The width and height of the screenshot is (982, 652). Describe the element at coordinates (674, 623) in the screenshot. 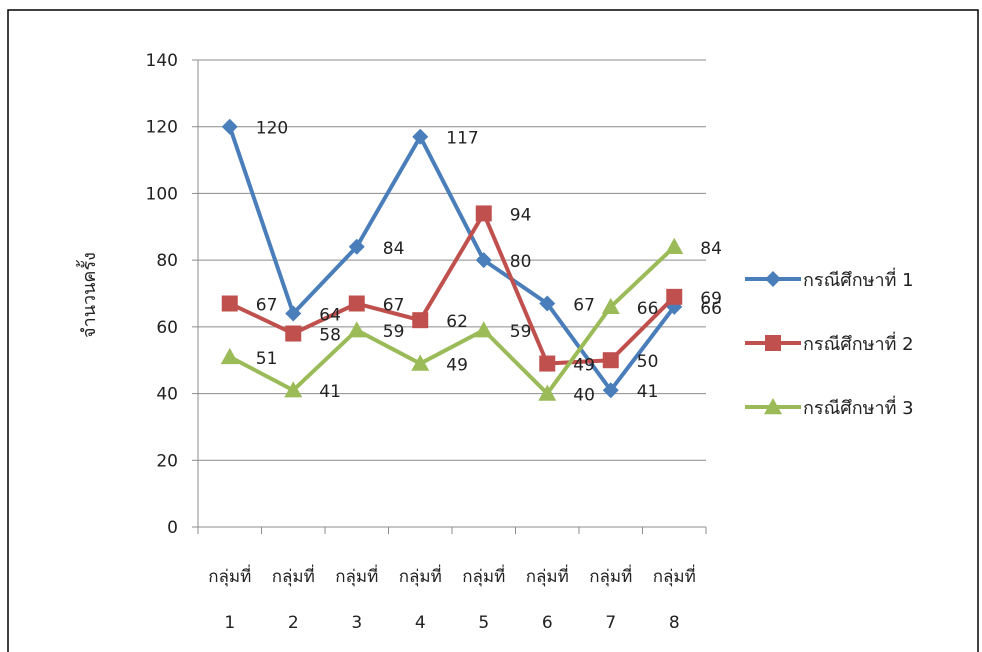

I see `x-tick-label-number: 8` at that location.